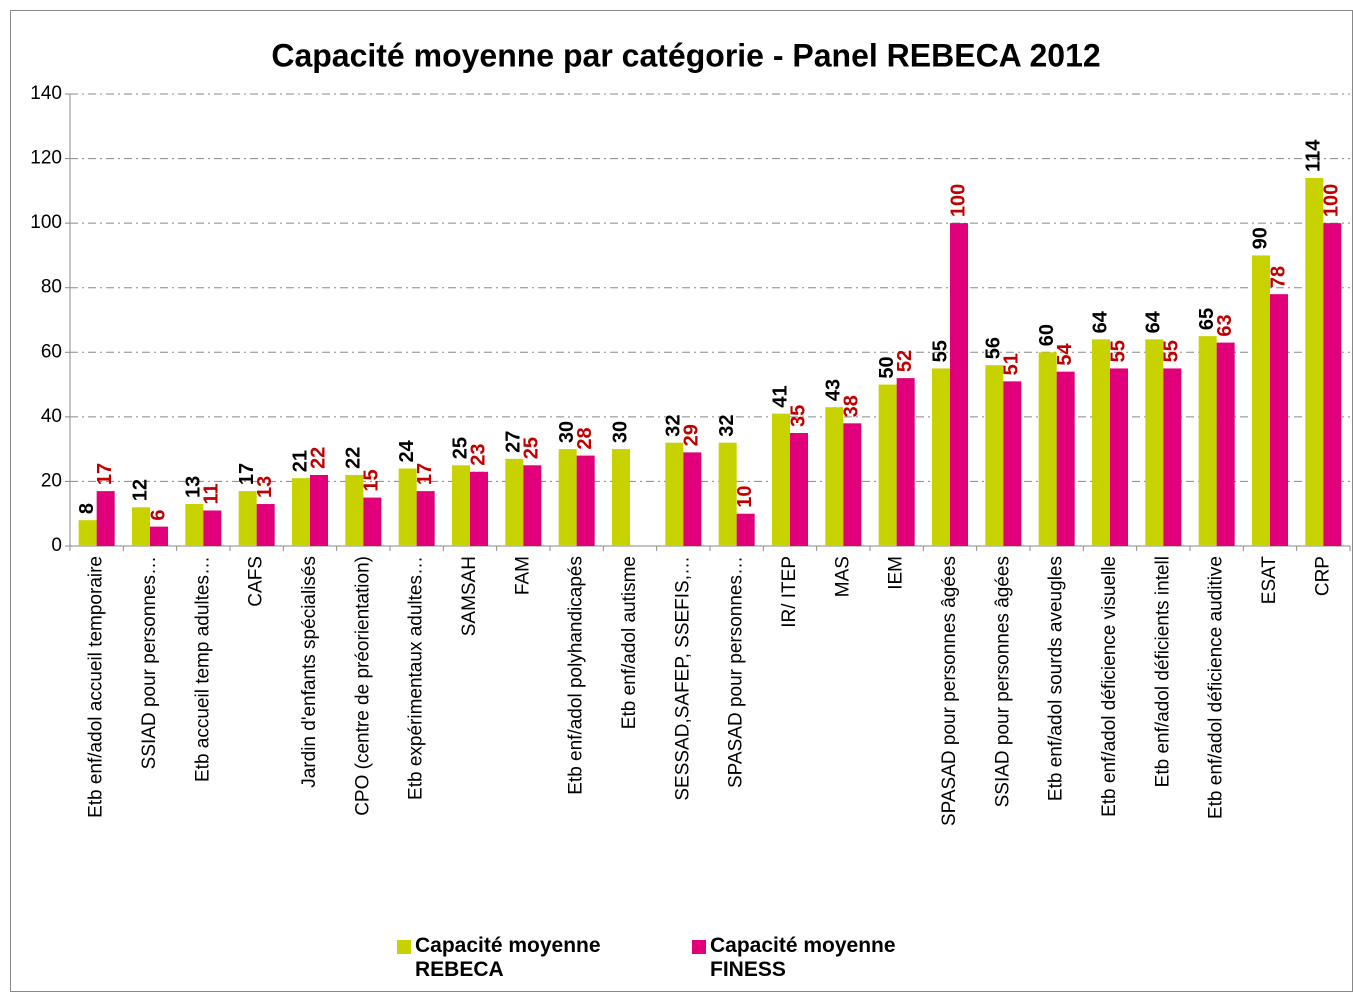 The height and width of the screenshot is (992, 1353). I want to click on data-label: 54, so click(1065, 354).